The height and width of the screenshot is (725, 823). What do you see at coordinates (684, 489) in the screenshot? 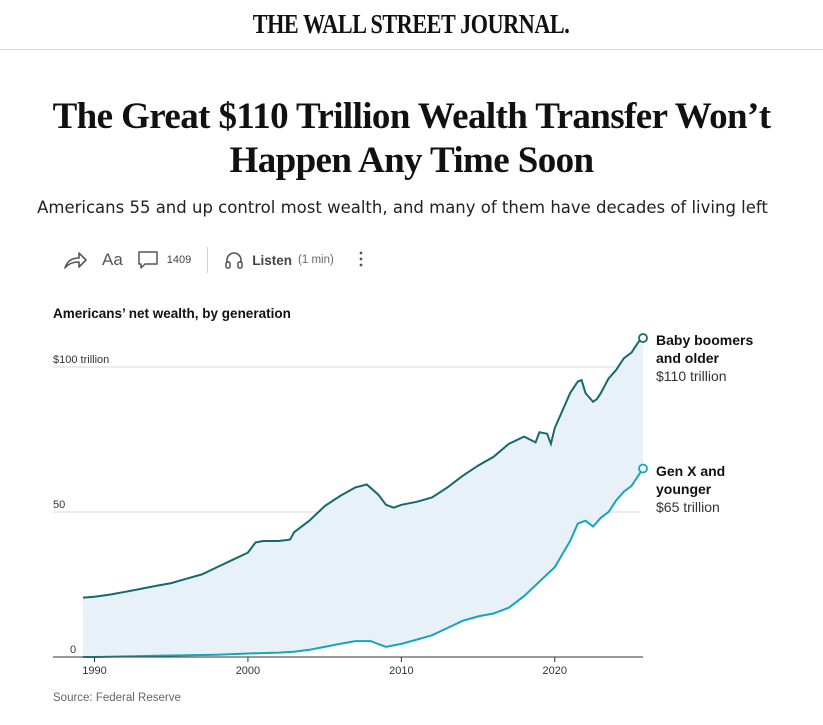
I see `genx-label-line2: younger` at bounding box center [684, 489].